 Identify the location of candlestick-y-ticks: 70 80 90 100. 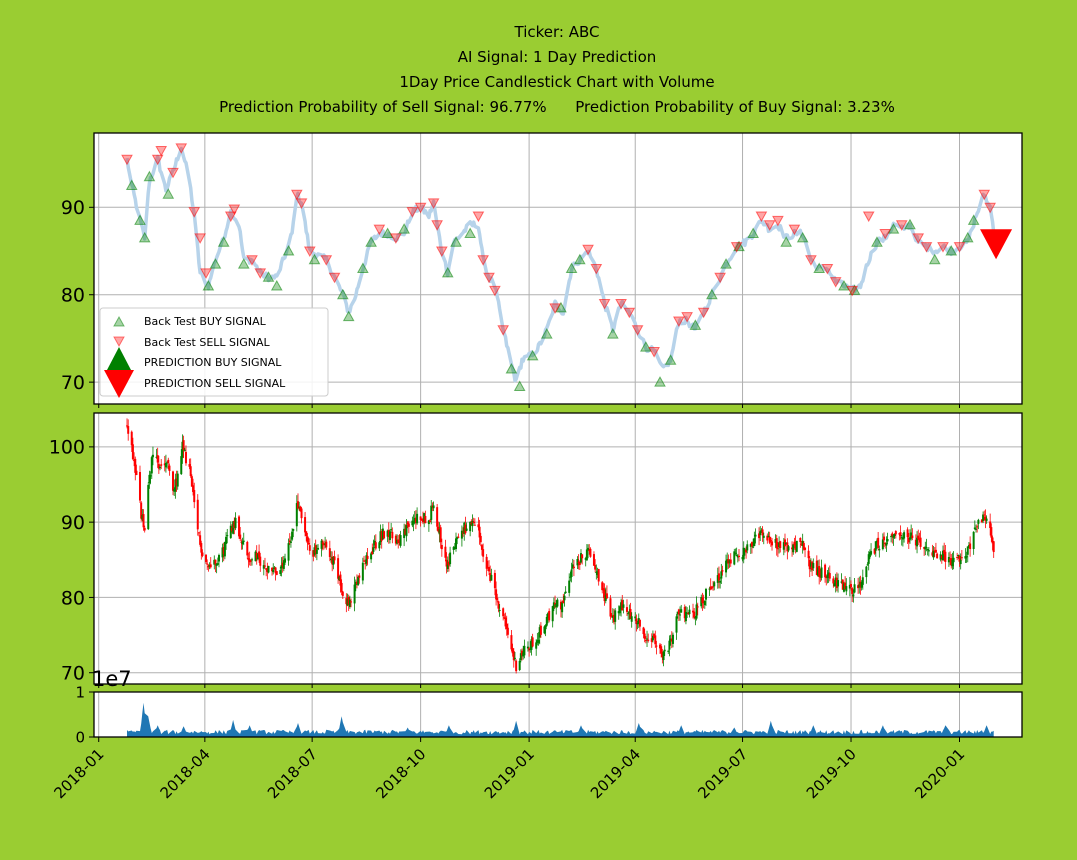
(71, 561).